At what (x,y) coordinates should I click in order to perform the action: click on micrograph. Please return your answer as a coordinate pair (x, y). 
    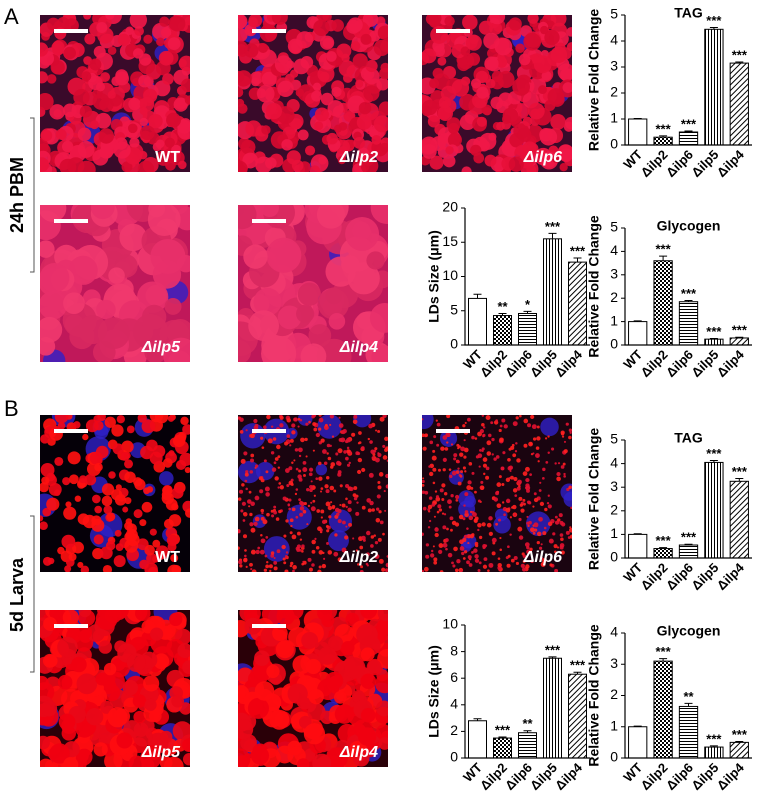
    Looking at the image, I should click on (115, 283).